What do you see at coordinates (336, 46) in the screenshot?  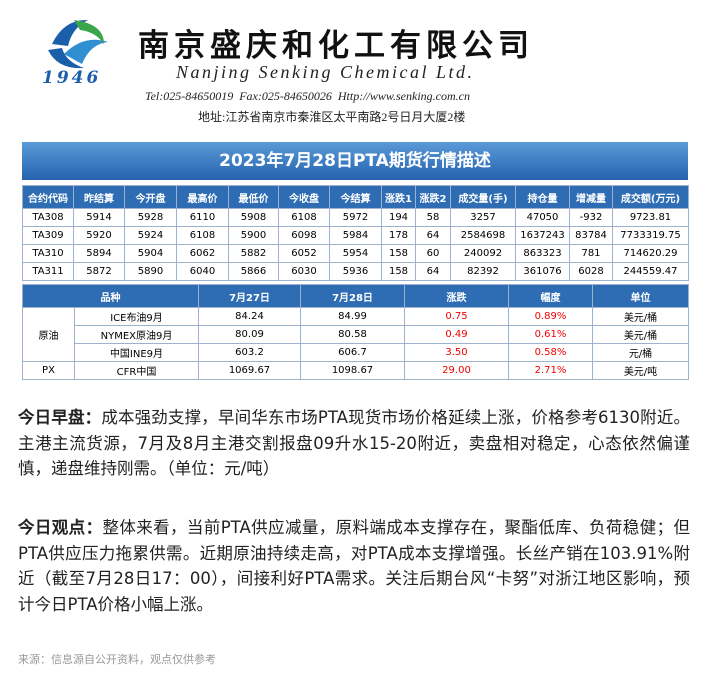 I see `company-cn: 南京盛庆和化工有限公司` at bounding box center [336, 46].